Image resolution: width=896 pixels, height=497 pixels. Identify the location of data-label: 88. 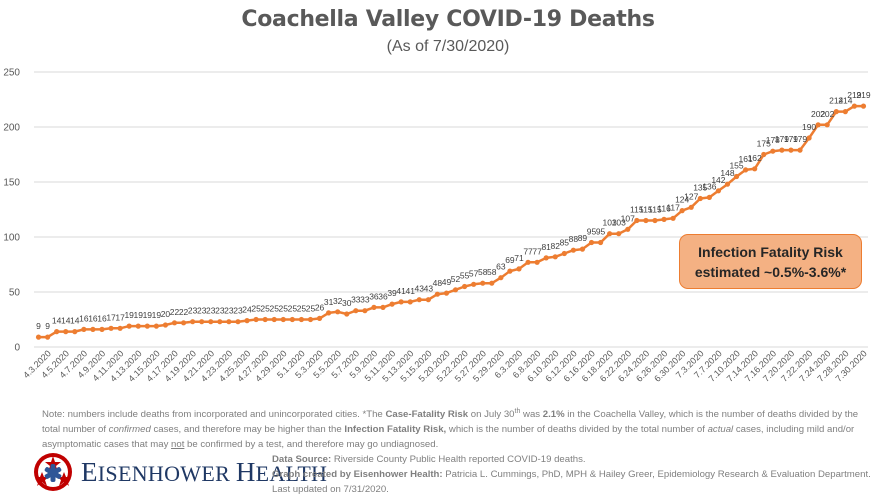
(574, 239).